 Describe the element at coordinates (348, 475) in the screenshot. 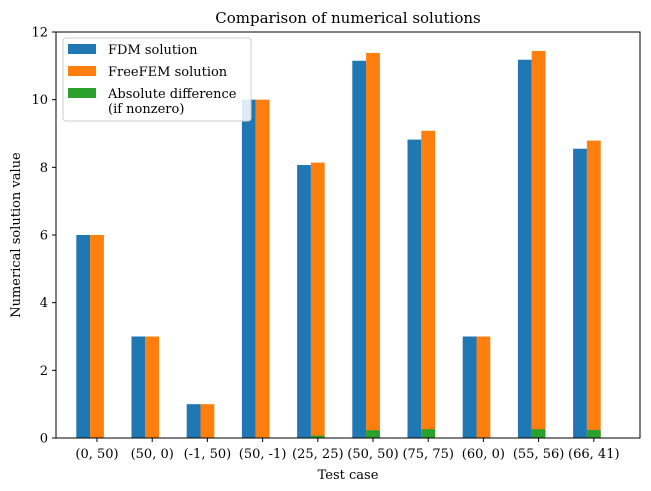

I see `x-axis-label: Test case` at that location.